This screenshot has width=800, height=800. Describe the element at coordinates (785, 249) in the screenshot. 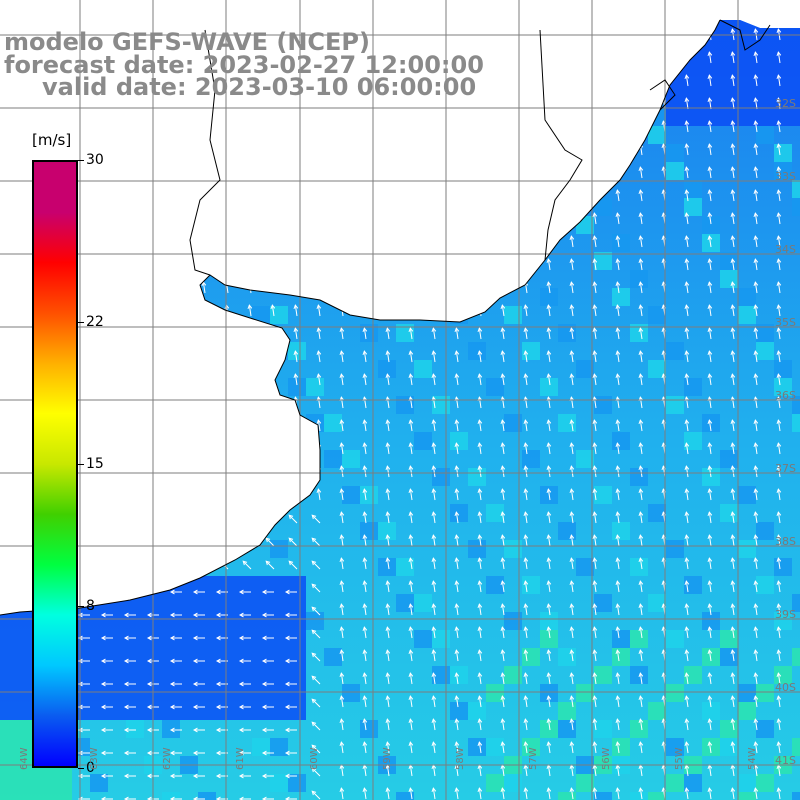

I see `latitude-label: 34S` at that location.